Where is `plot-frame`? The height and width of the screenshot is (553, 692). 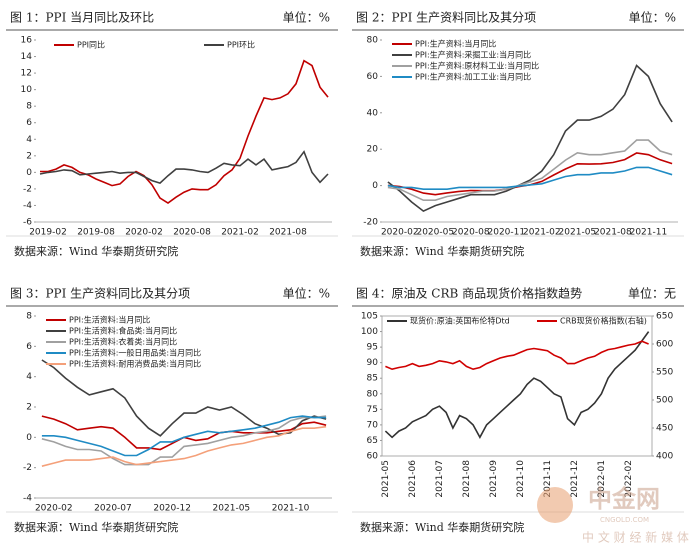
plot-frame is located at coordinates (517, 386).